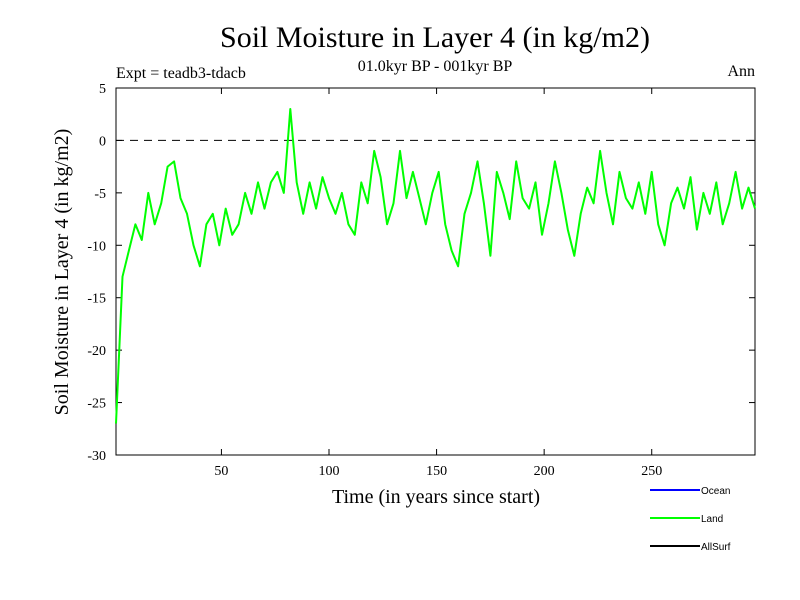 The image size is (800, 600). Describe the element at coordinates (716, 547) in the screenshot. I see `legend-label-allsurf: AllSurf` at that location.